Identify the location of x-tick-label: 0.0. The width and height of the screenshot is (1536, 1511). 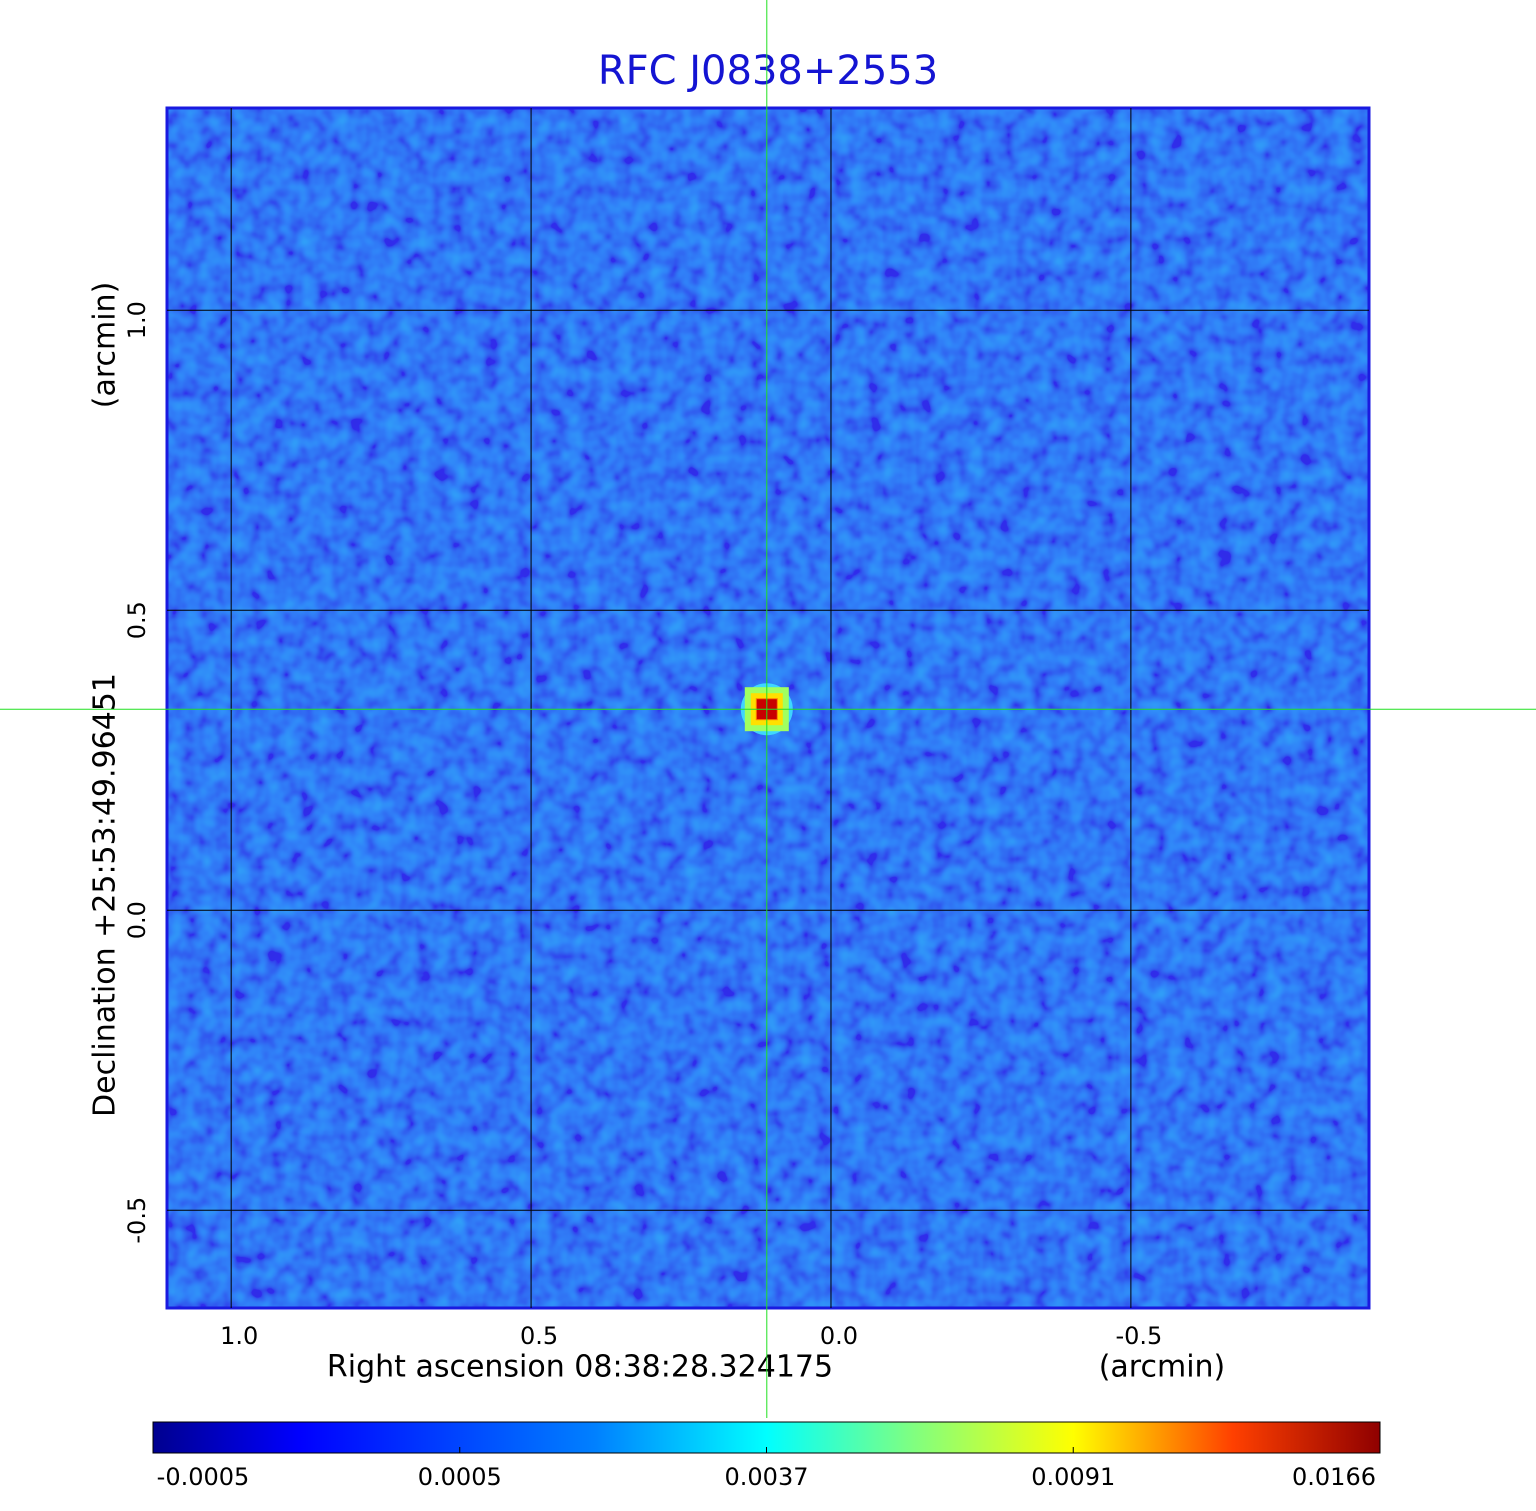
(839, 1336).